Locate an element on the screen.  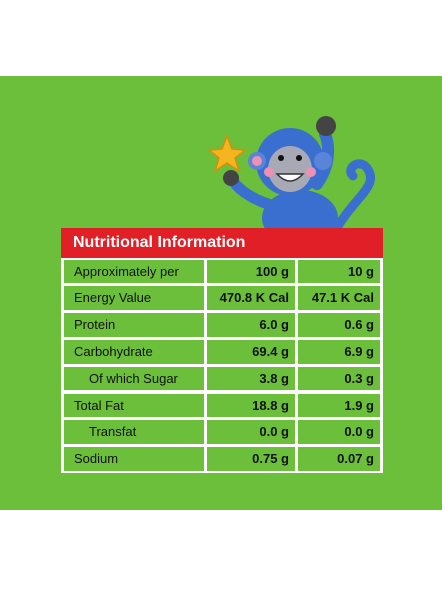
value-per-100g: 0.0 g is located at coordinates (251, 432).